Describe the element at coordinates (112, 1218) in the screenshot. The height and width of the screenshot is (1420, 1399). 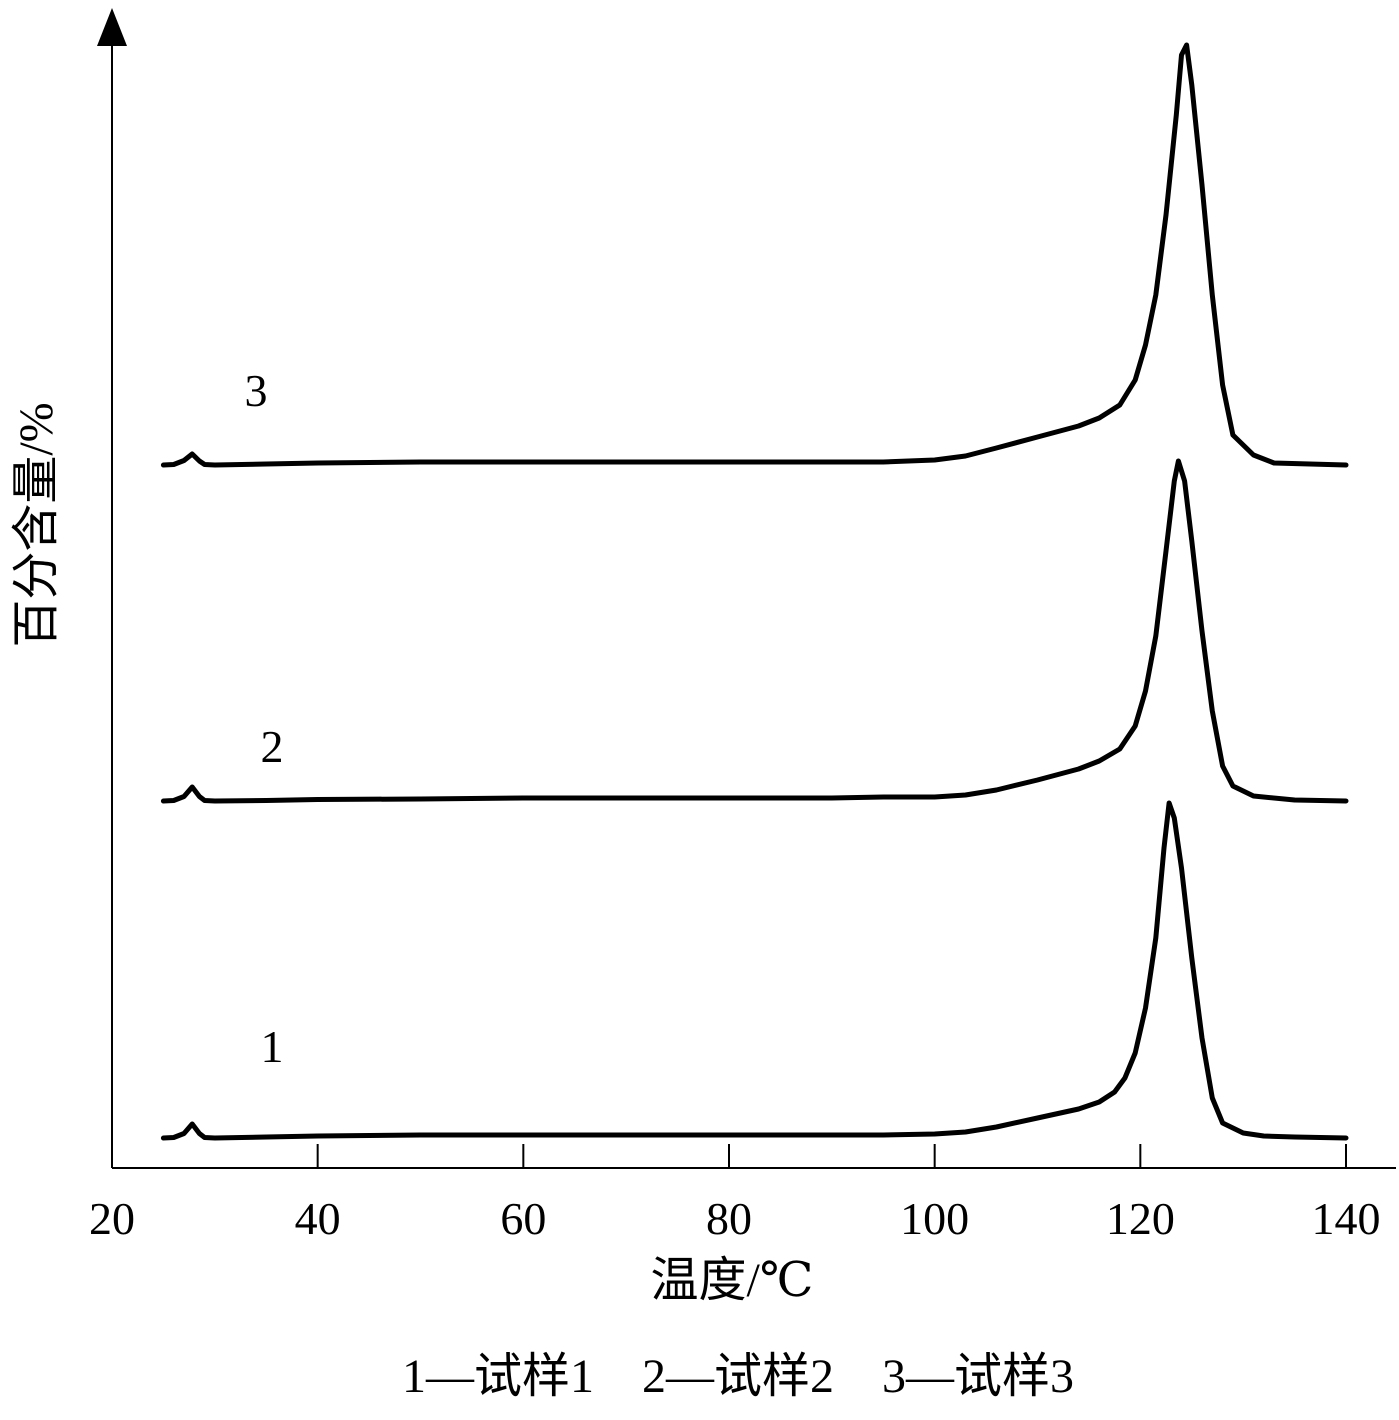
I see `x-tick-label: 20` at that location.